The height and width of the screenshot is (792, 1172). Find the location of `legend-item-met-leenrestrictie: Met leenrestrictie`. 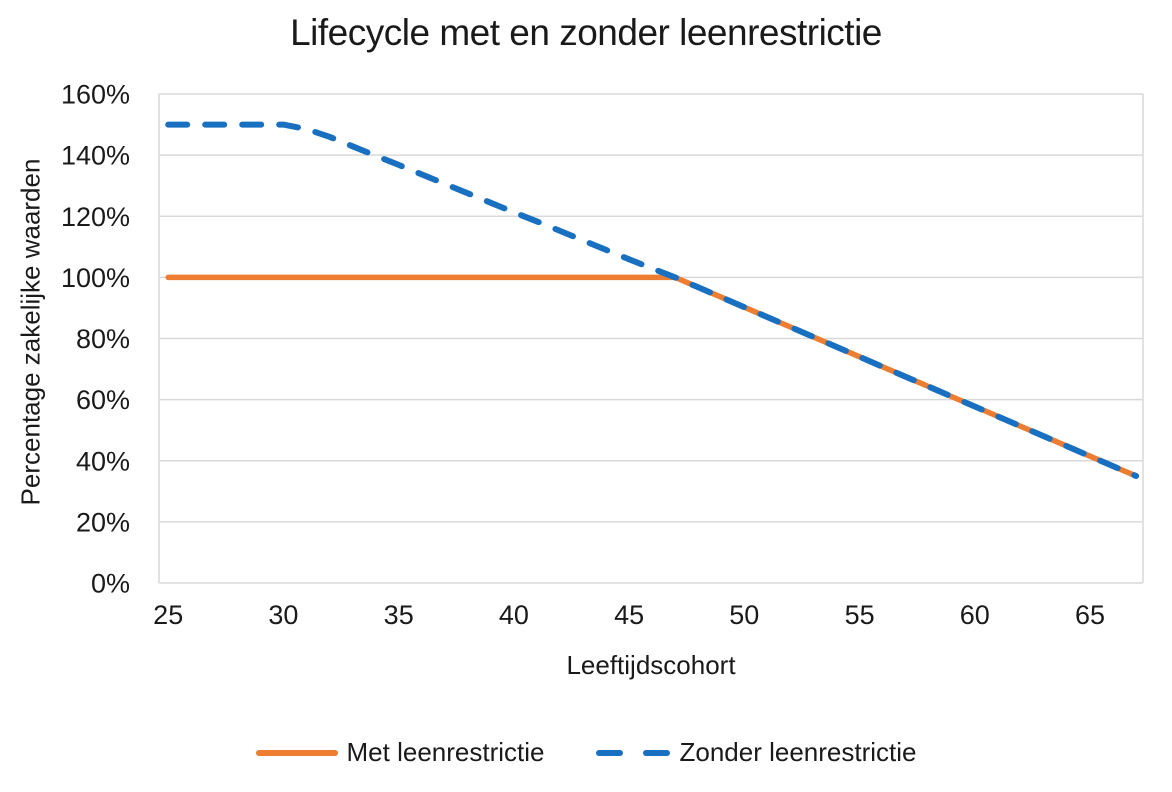

legend-item-met-leenrestrictie: Met leenrestrictie is located at coordinates (400, 752).